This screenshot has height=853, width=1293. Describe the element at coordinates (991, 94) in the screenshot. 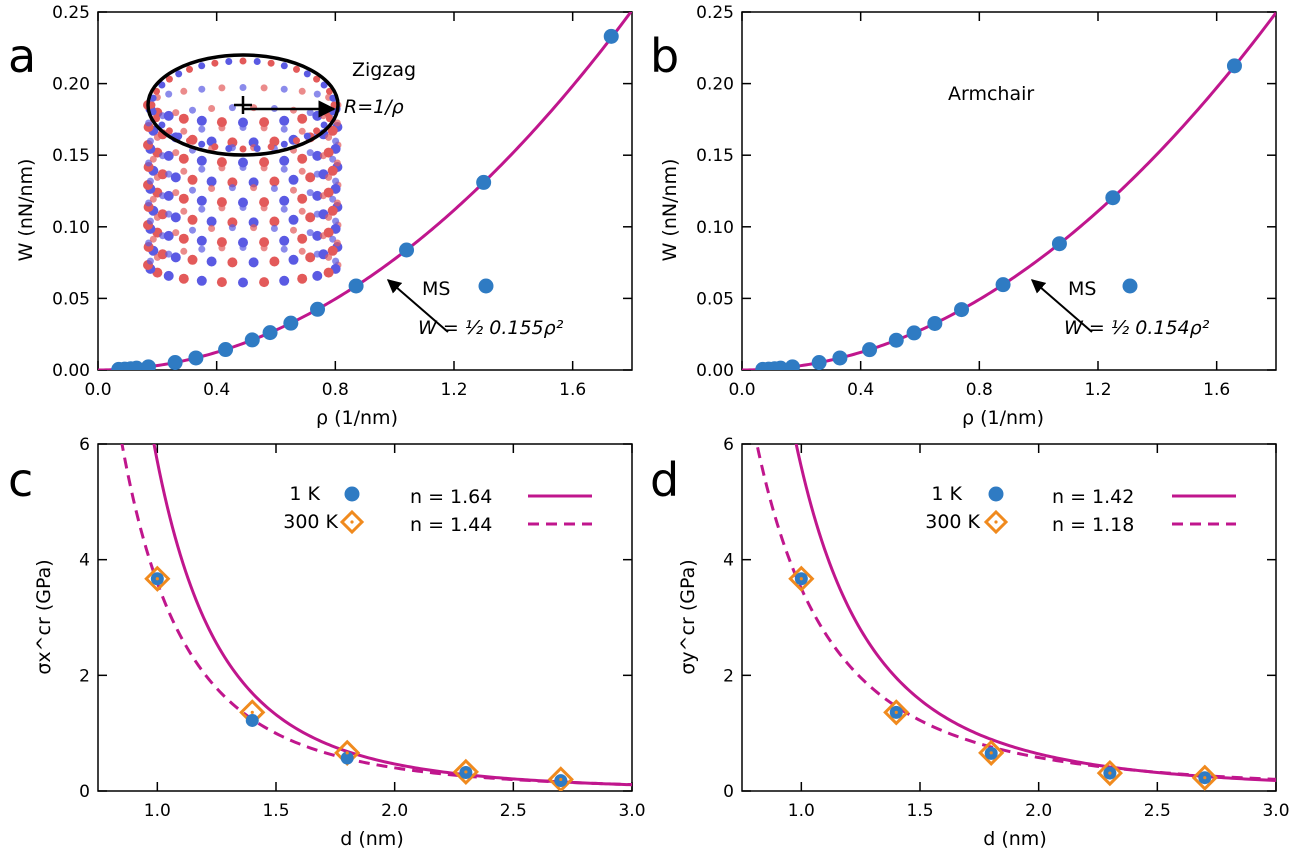

I see `annotation-armchair: Armchair` at that location.